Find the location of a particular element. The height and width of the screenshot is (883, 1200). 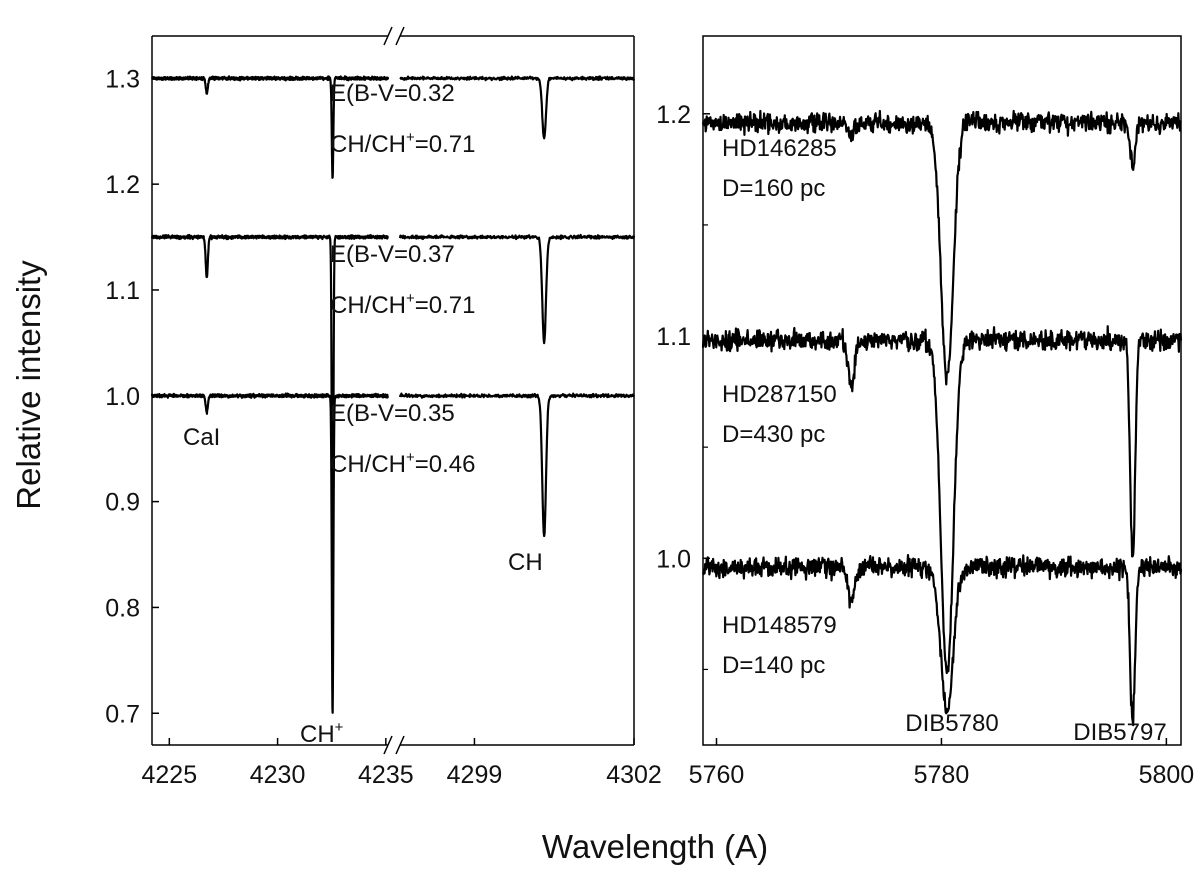

y-axis-title: Relative intensity is located at coordinates (28, 385).